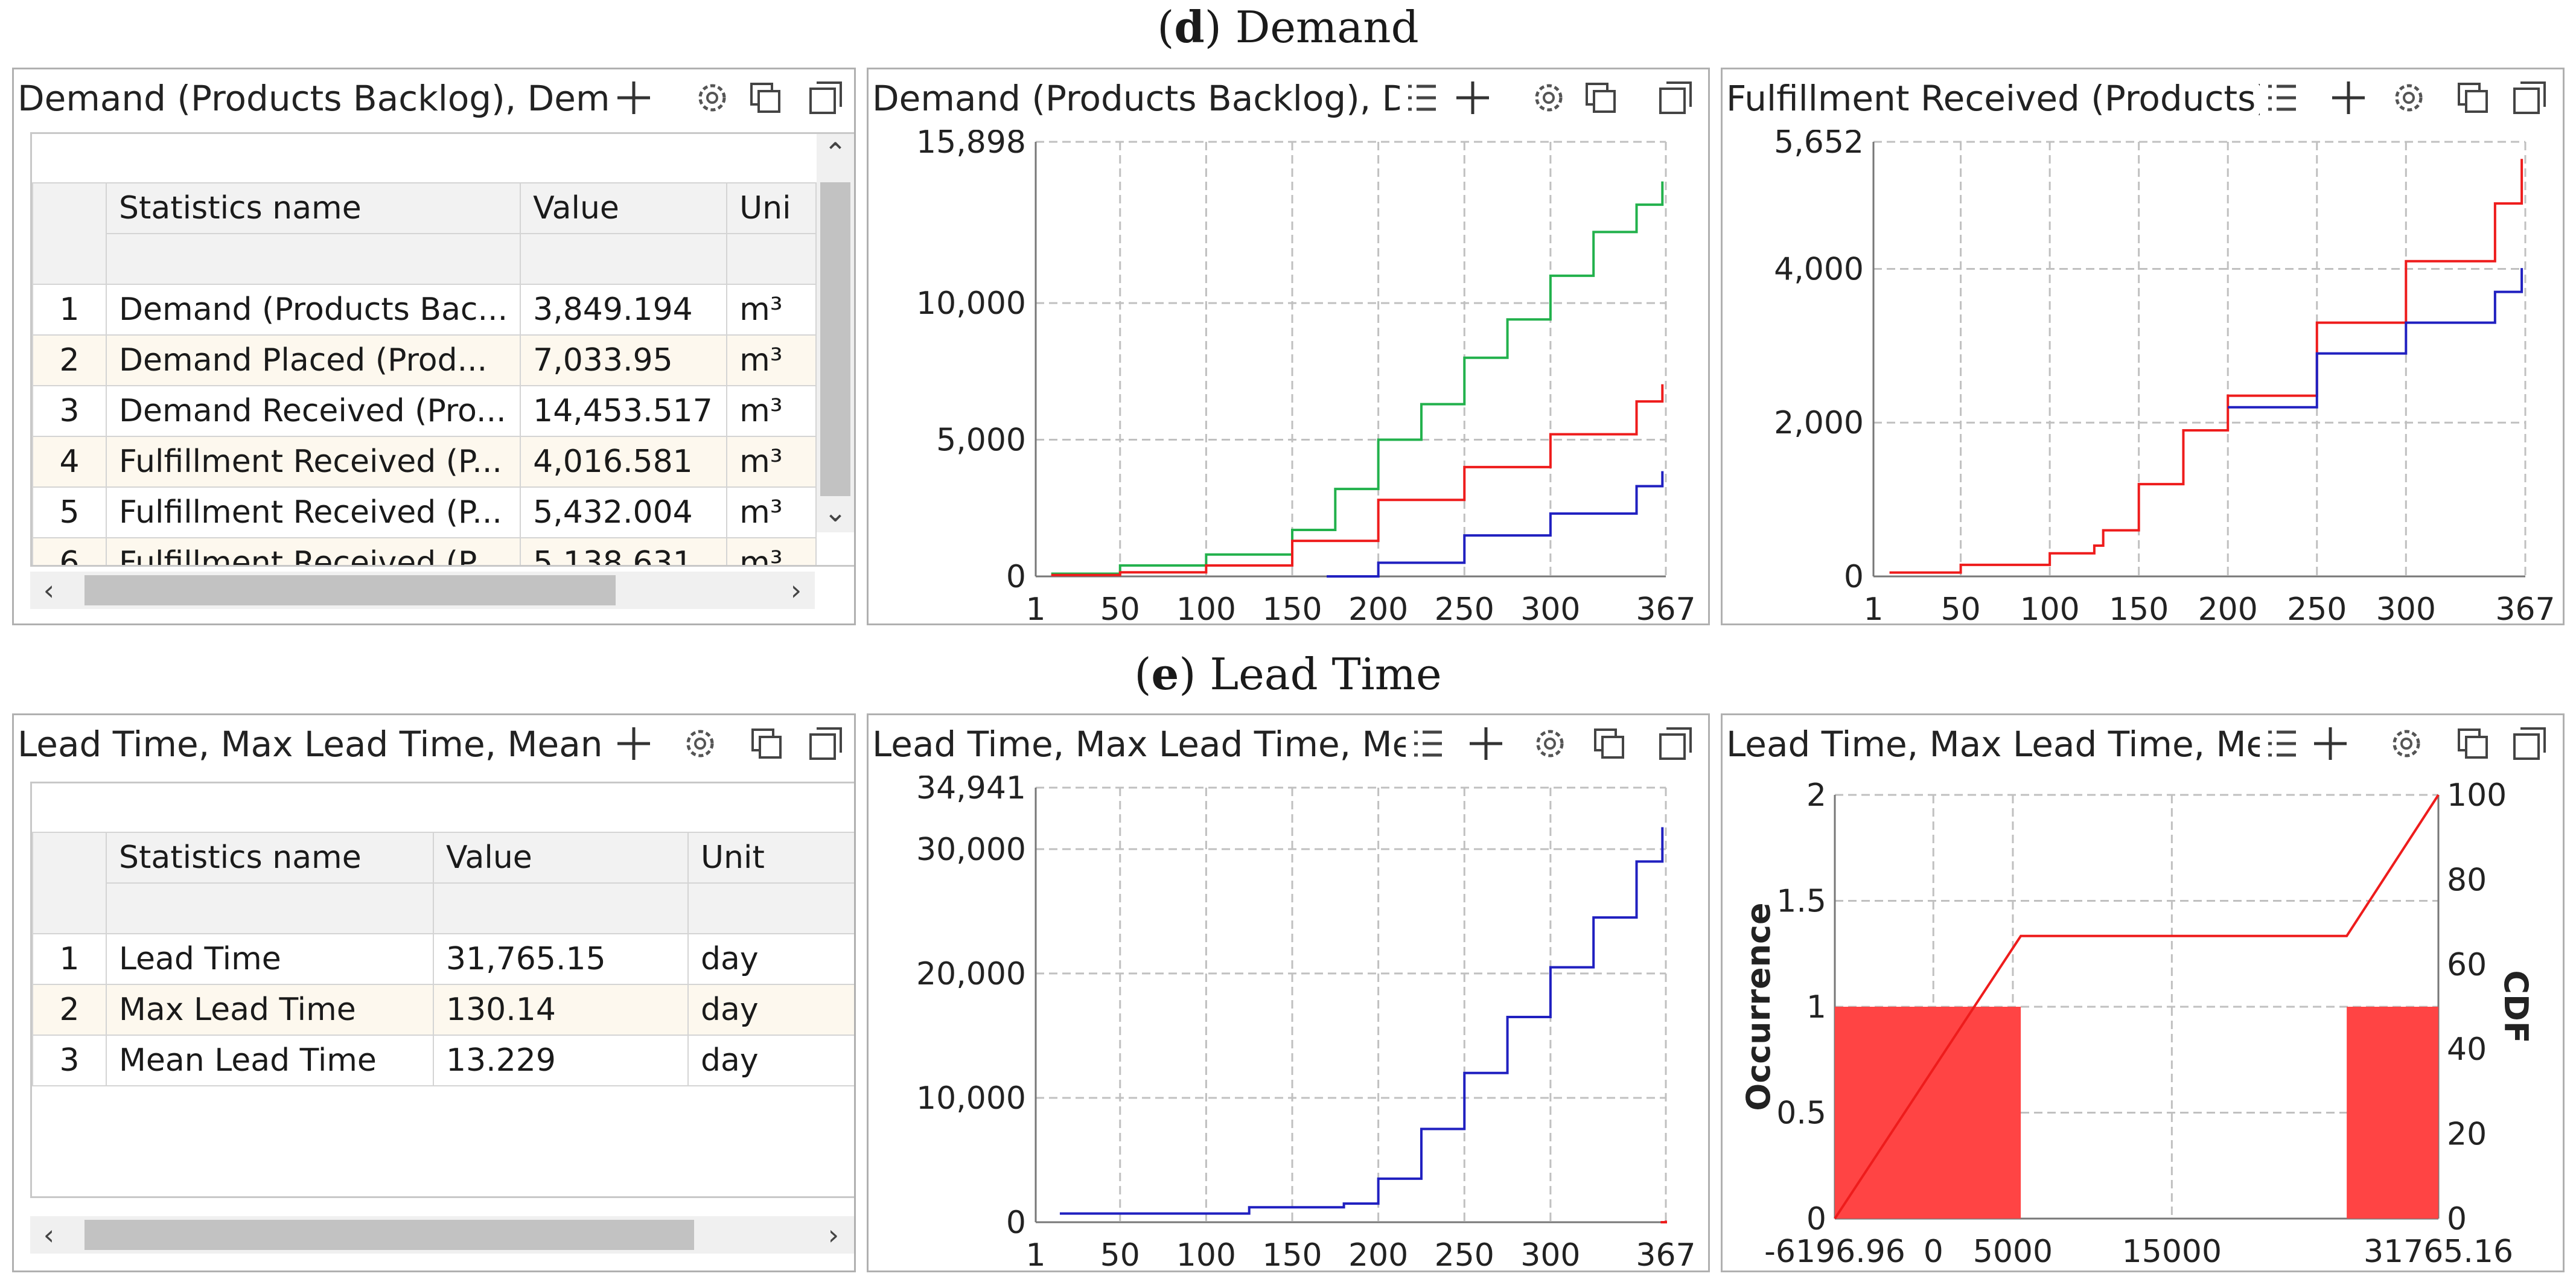  What do you see at coordinates (2172, 1252) in the screenshot?
I see `x-tick-label: 15000` at bounding box center [2172, 1252].